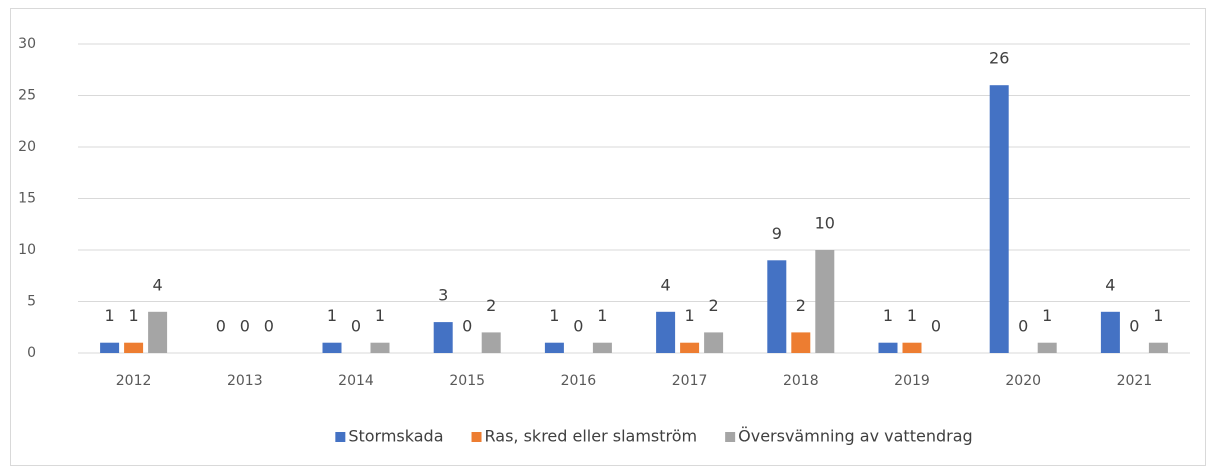 The width and height of the screenshot is (1208, 469). I want to click on y-tick-label: 0, so click(31, 353).